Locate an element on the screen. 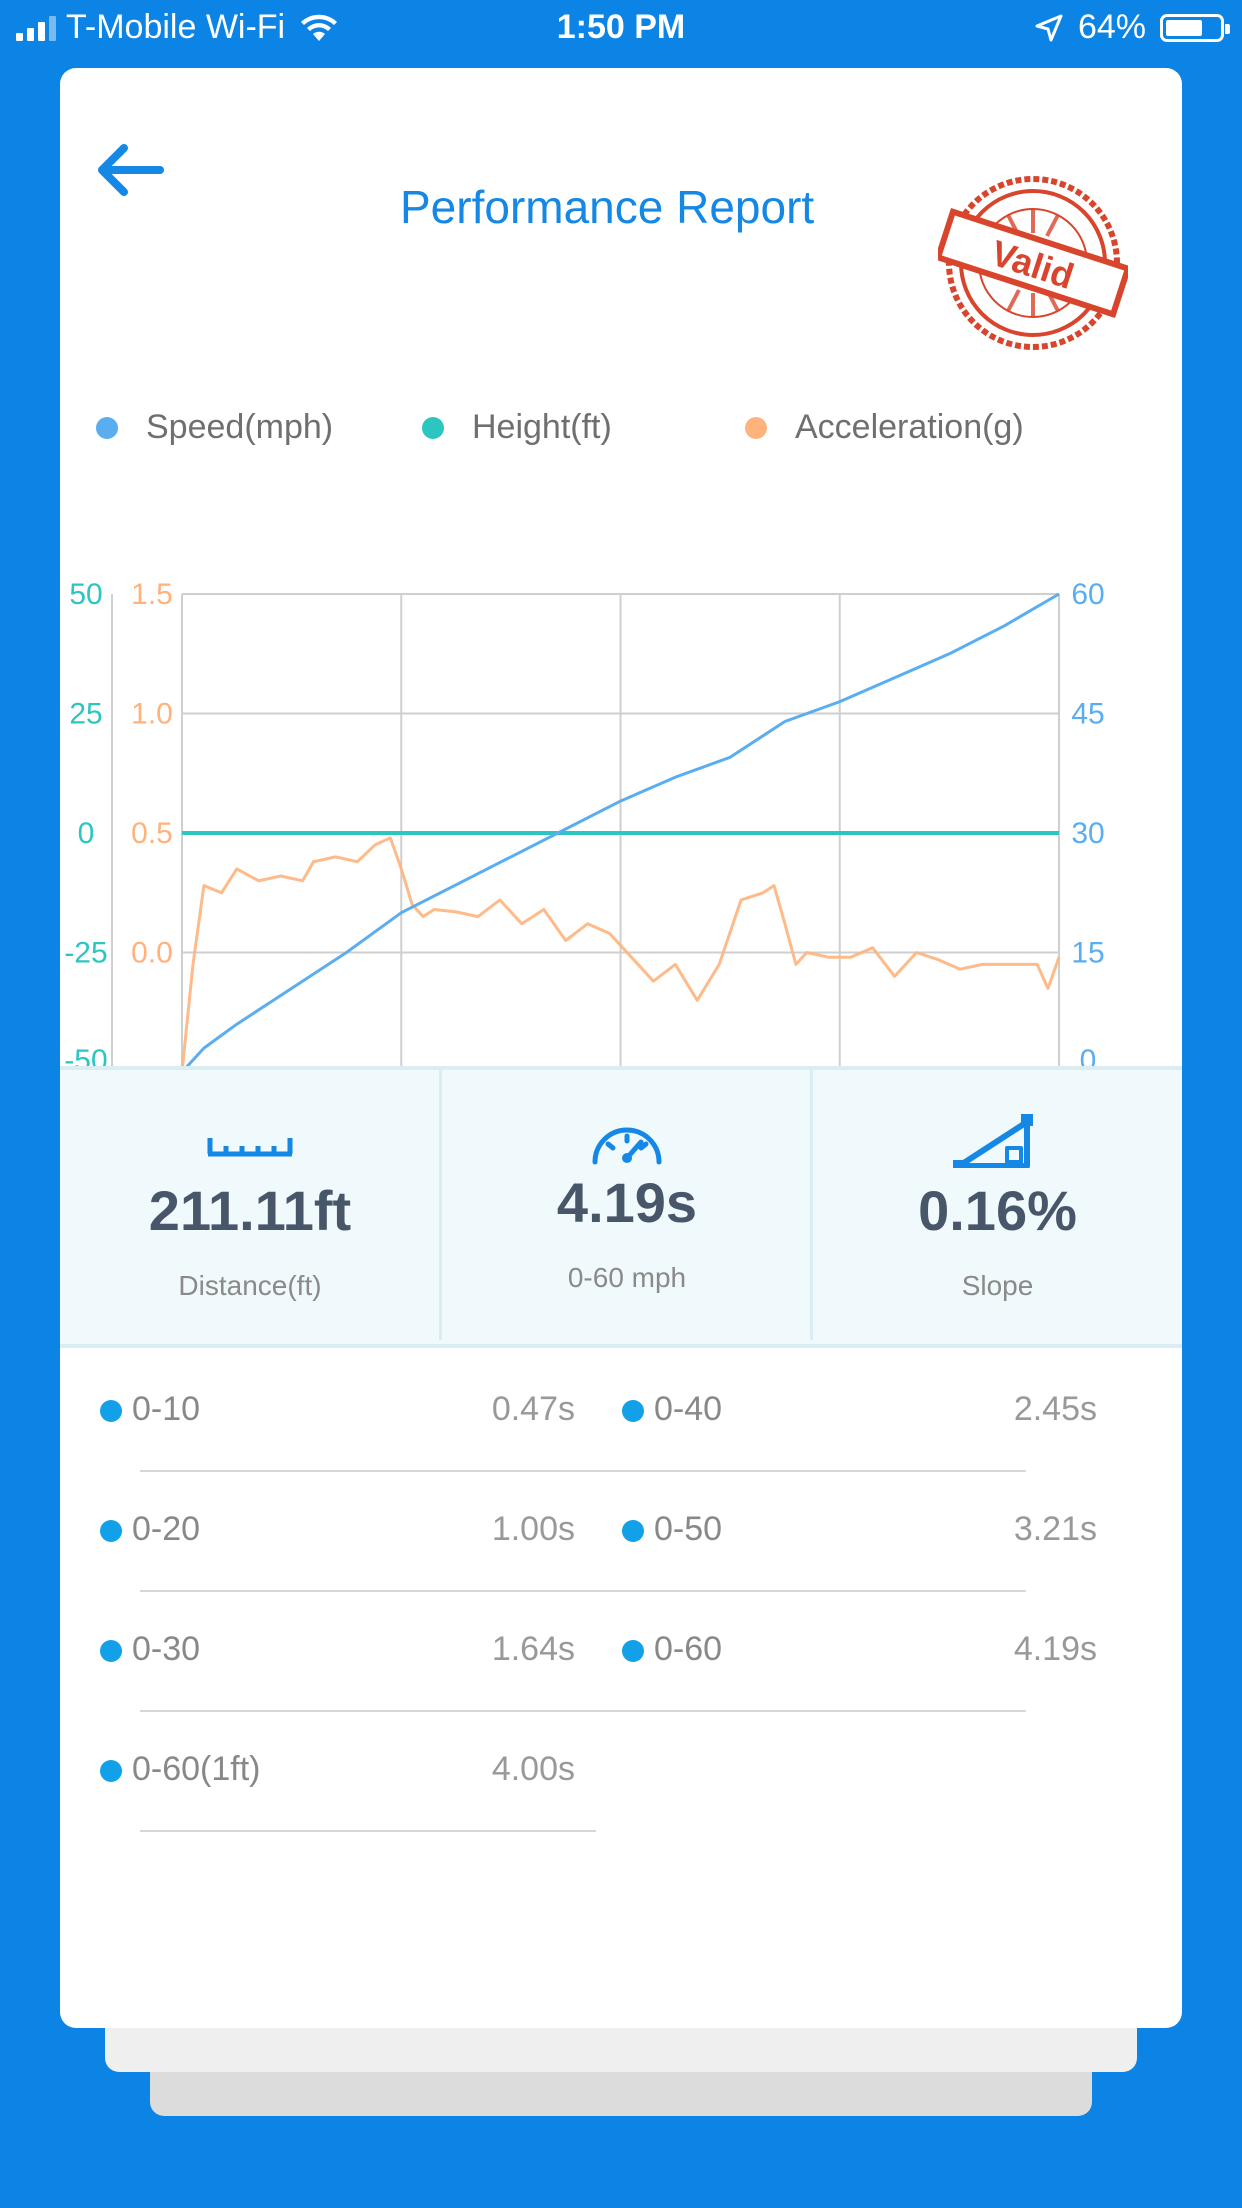 This screenshot has height=2208, width=1242. legend-dot-speed is located at coordinates (107, 427).